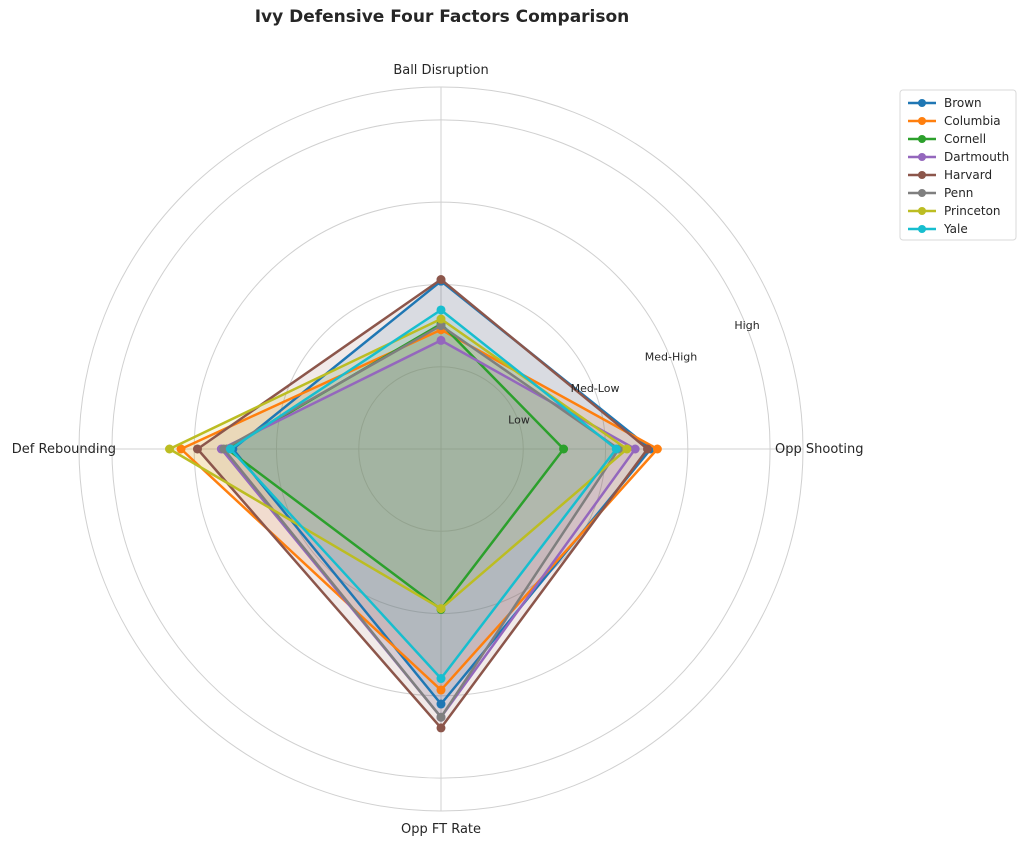  Describe the element at coordinates (922, 175) in the screenshot. I see `legend-marker-harvard` at that location.